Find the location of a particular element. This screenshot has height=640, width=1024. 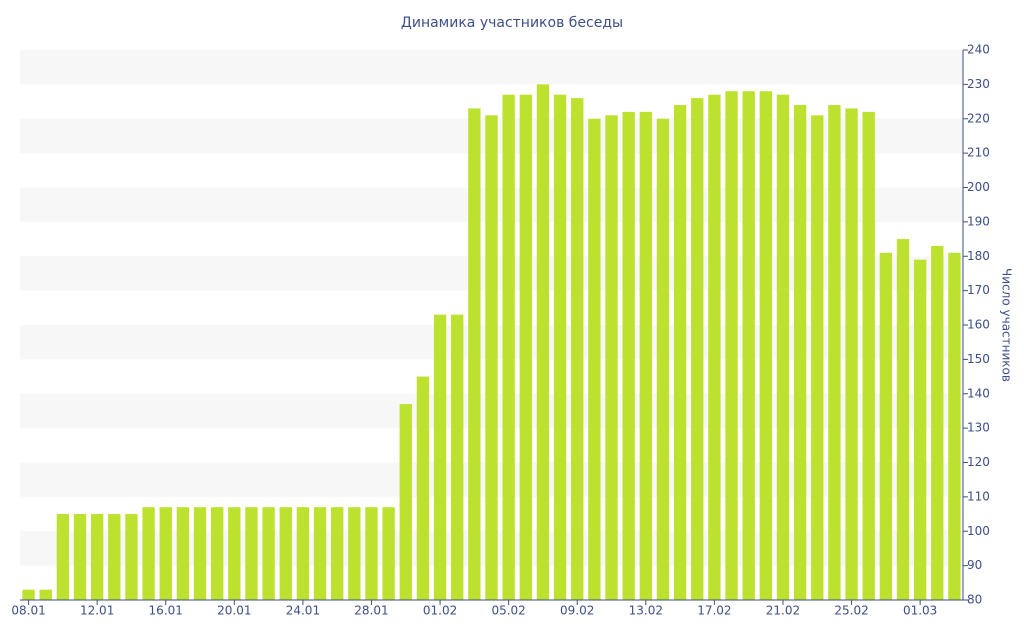

y-tick-label: 210 is located at coordinates (978, 153).